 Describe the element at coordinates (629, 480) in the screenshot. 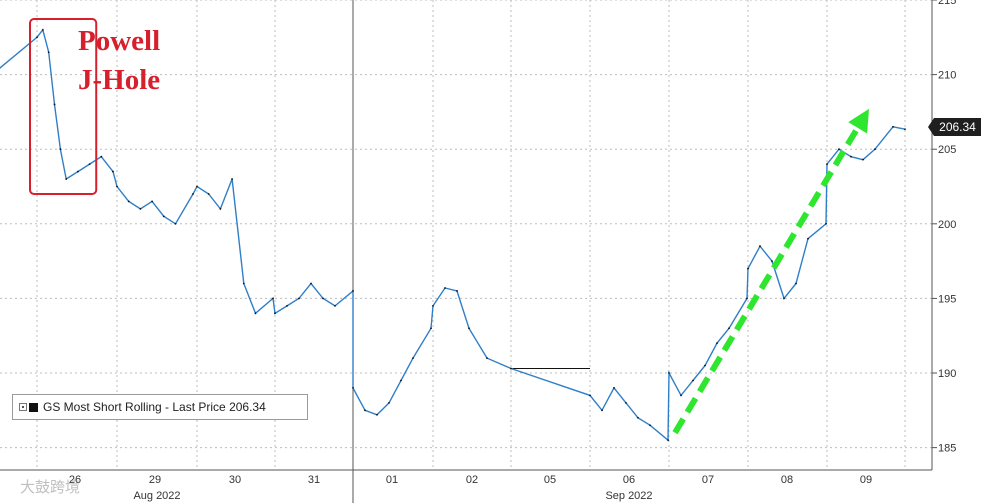

I see `x-tick-label: 06` at that location.